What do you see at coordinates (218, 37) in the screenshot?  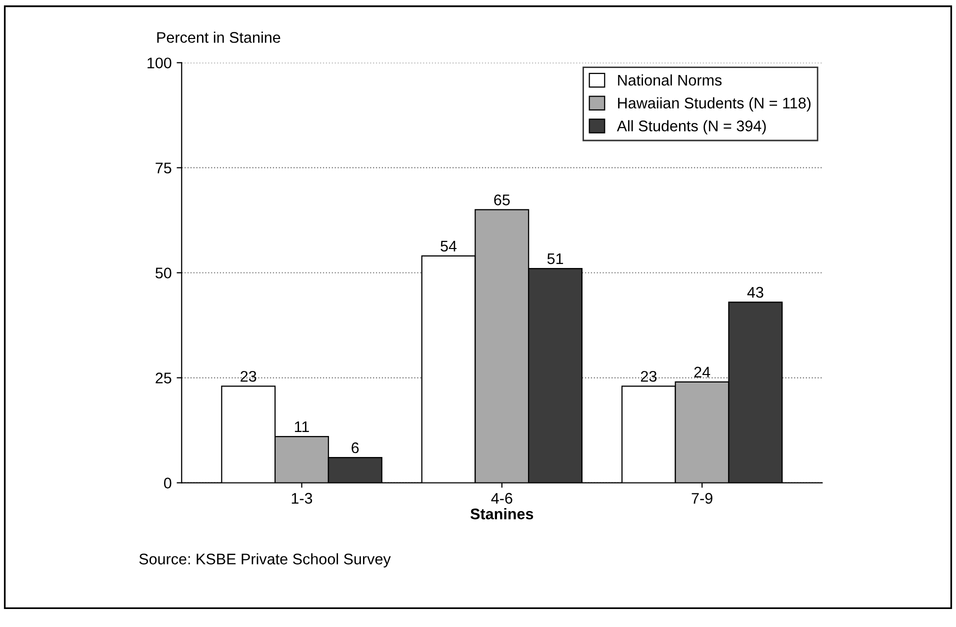 I see `y-axis-title: Percent in Stanine` at bounding box center [218, 37].